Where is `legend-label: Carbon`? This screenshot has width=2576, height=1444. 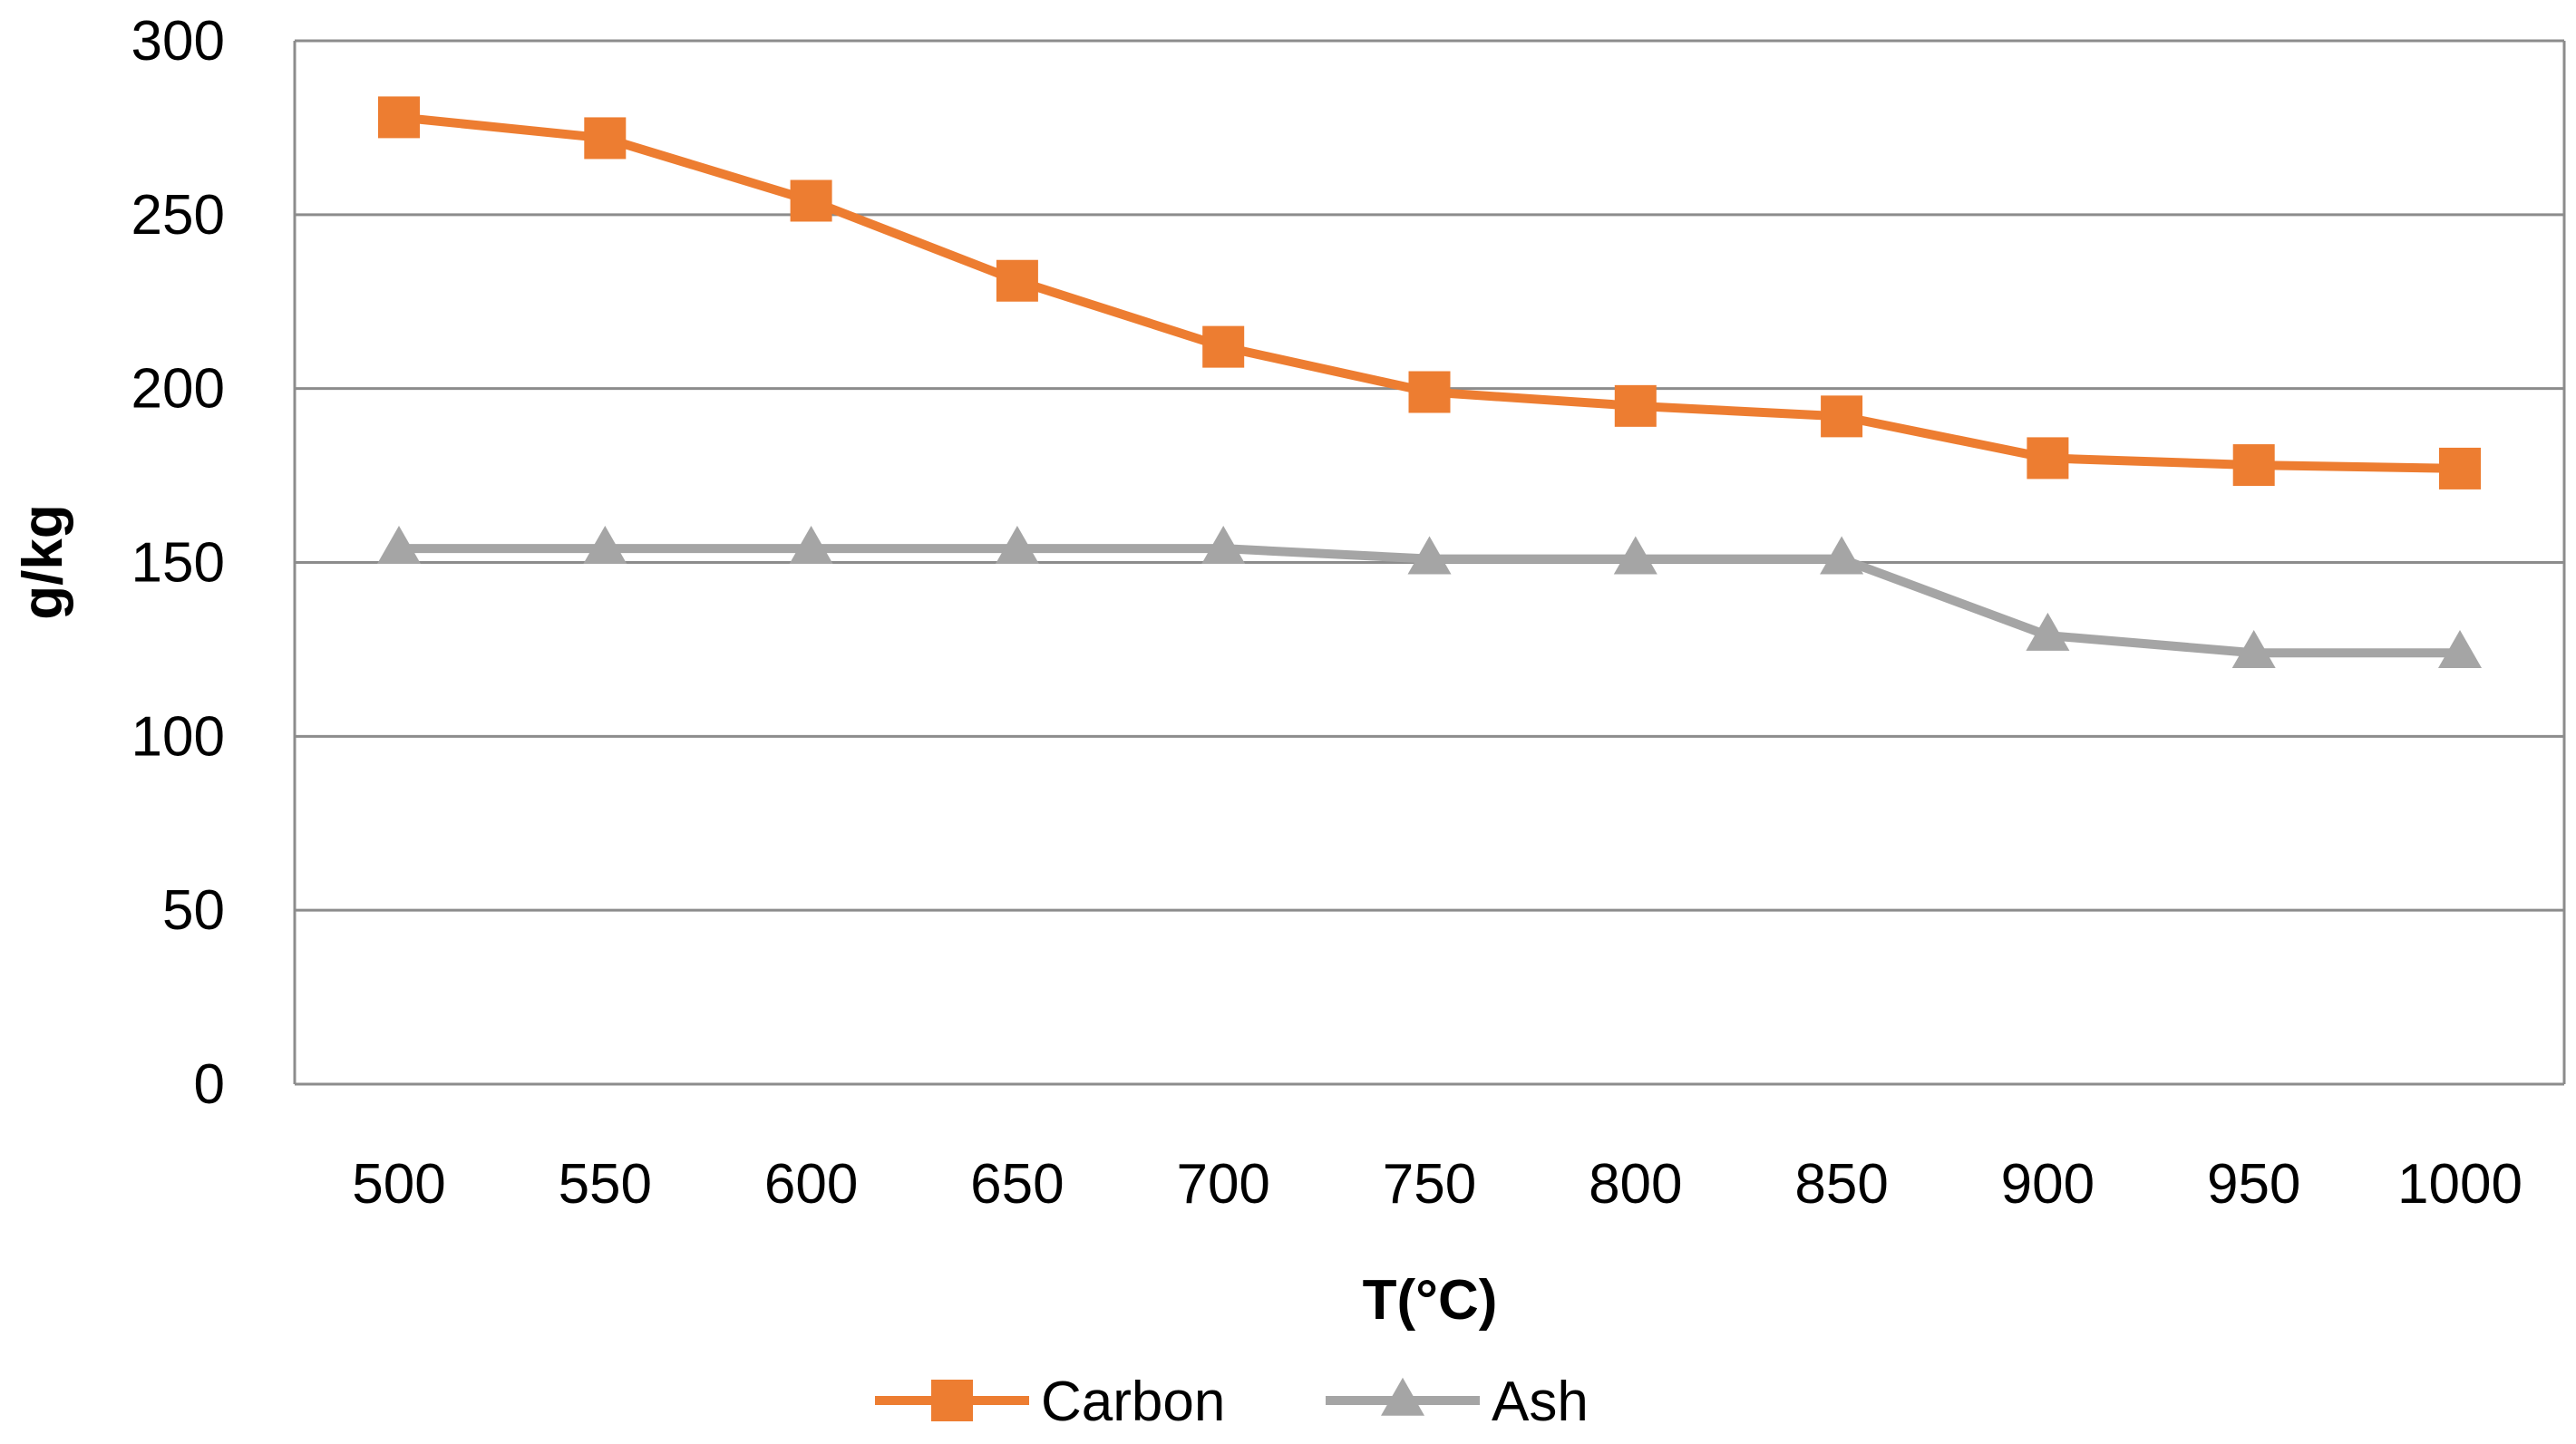
legend-label: Carbon is located at coordinates (1133, 1402).